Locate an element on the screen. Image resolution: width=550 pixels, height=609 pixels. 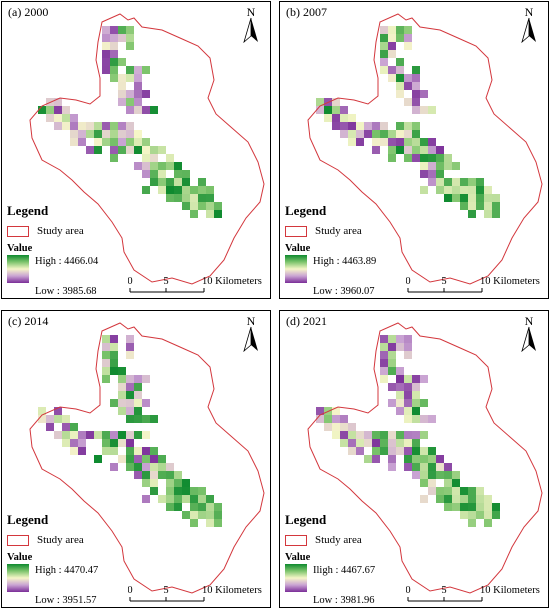
raster-cells is located at coordinates (408, 122).